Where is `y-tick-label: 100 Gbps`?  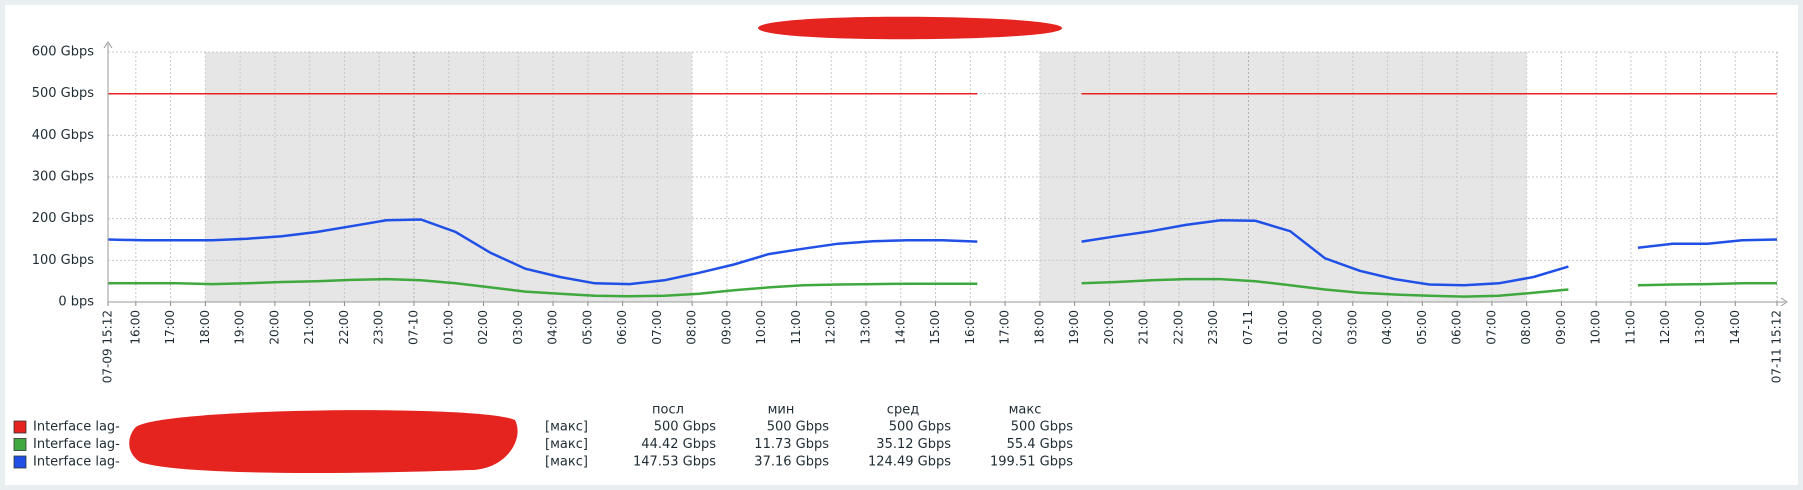
y-tick-label: 100 Gbps is located at coordinates (63, 260).